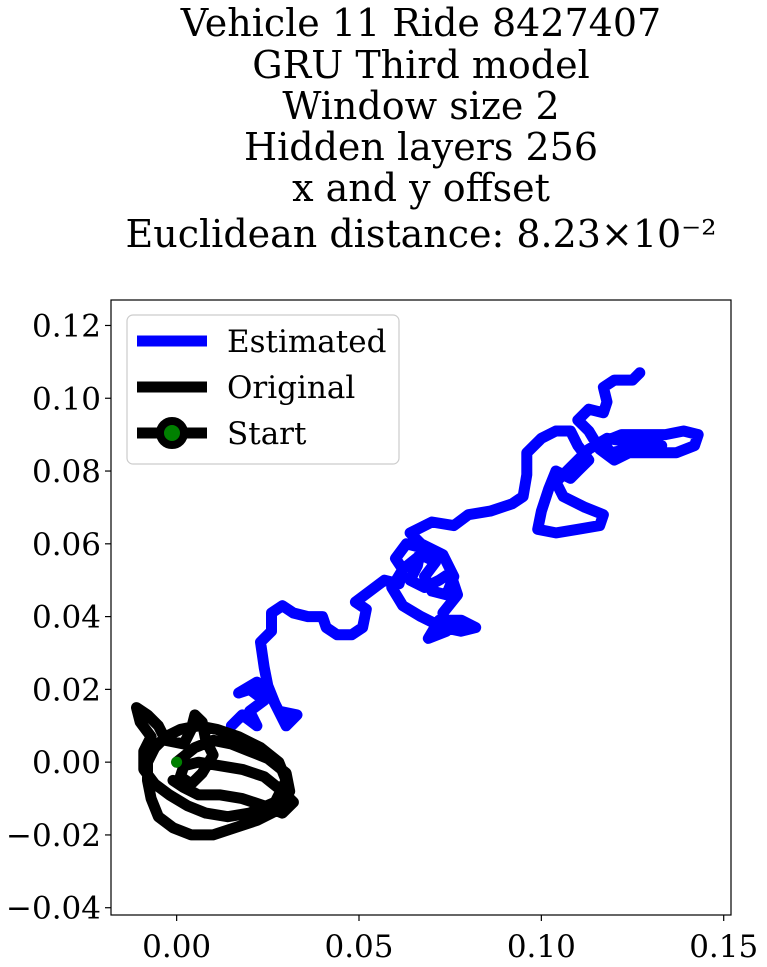 This screenshot has width=767, height=967. Describe the element at coordinates (53, 836) in the screenshot. I see `y-tick-label: −0.02` at that location.